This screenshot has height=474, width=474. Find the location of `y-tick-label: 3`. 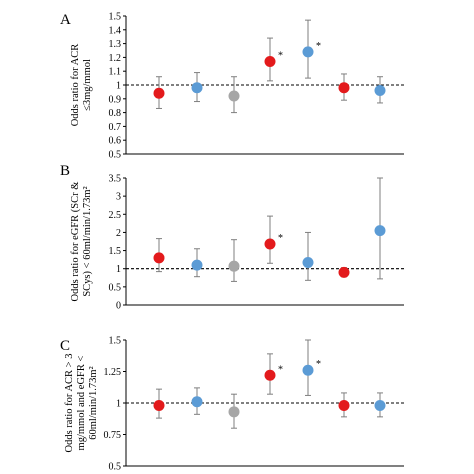

y-tick-label: 3 is located at coordinates (118, 197).